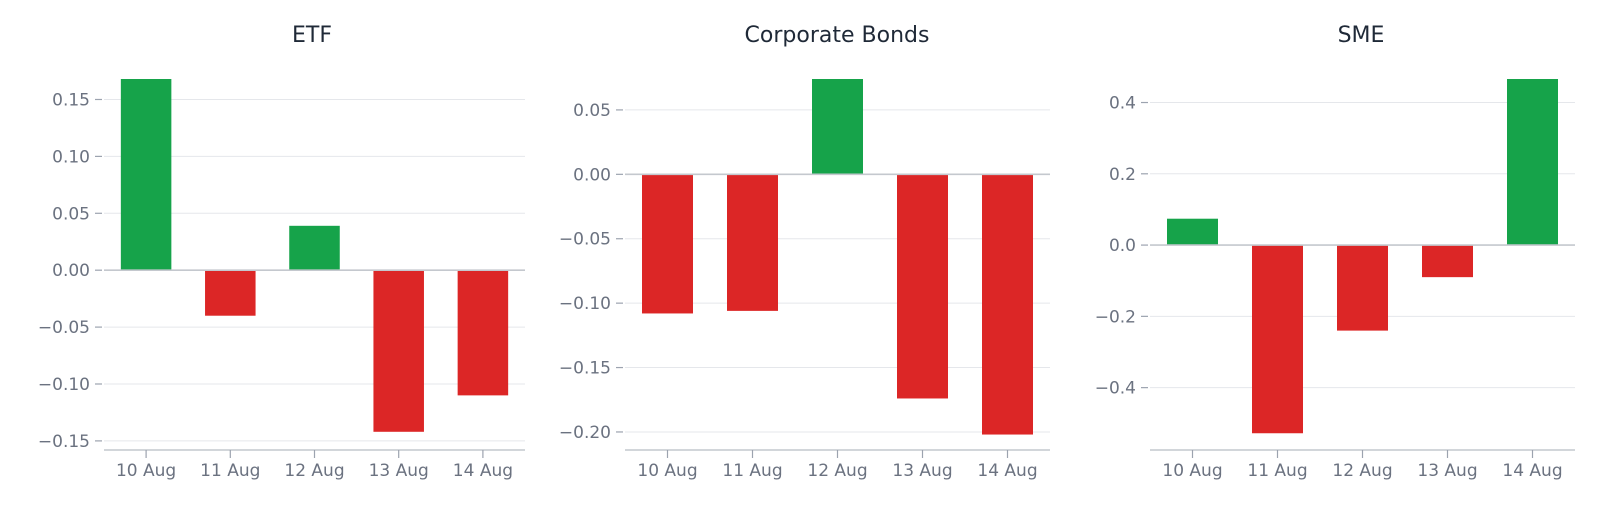 This screenshot has height=512, width=1600. Describe the element at coordinates (71, 157) in the screenshot. I see `y-tick-label: 0.10` at that location.